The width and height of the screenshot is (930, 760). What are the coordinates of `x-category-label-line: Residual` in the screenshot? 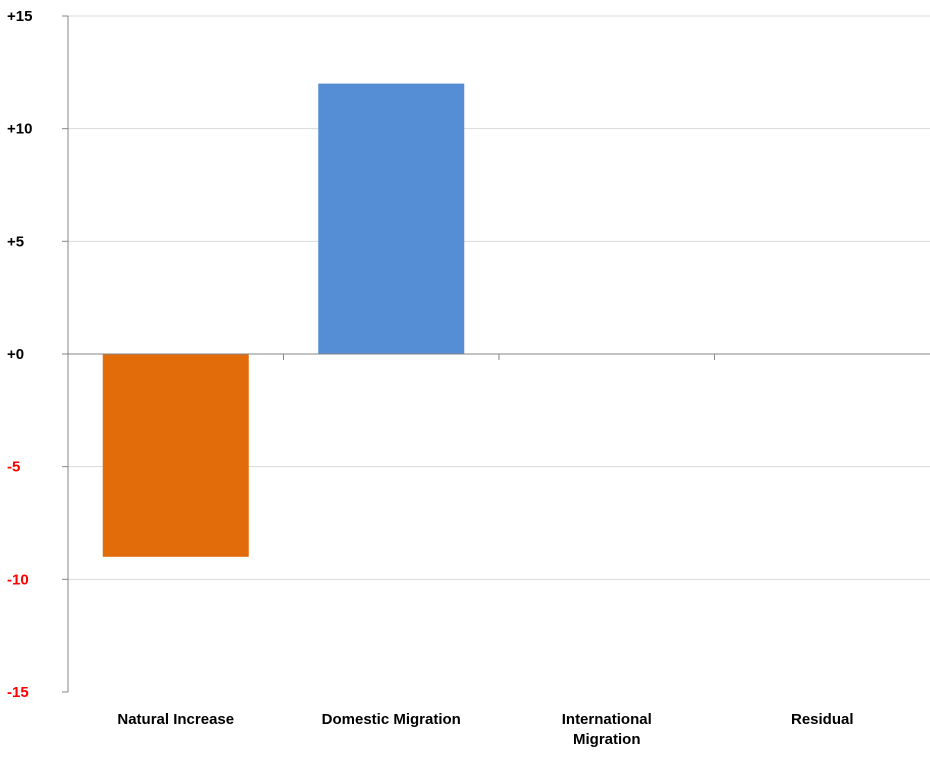 It's located at (822, 719).